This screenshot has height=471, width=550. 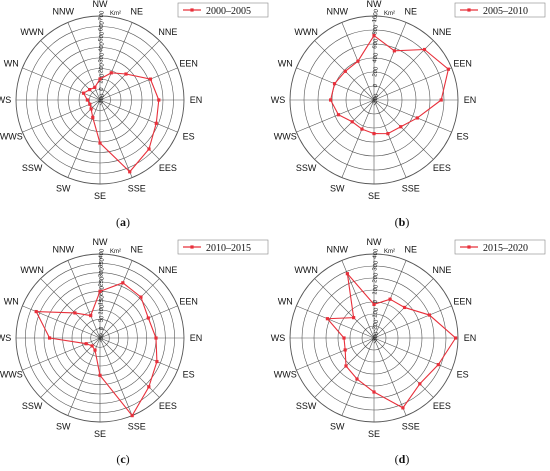 What do you see at coordinates (228, 11) in the screenshot?
I see `legend-label: 2000–2005` at bounding box center [228, 11].